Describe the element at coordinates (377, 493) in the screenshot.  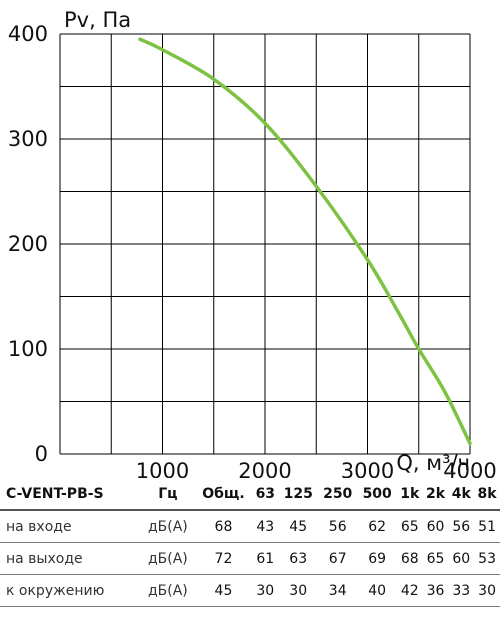
I see `column-header: 500` at that location.